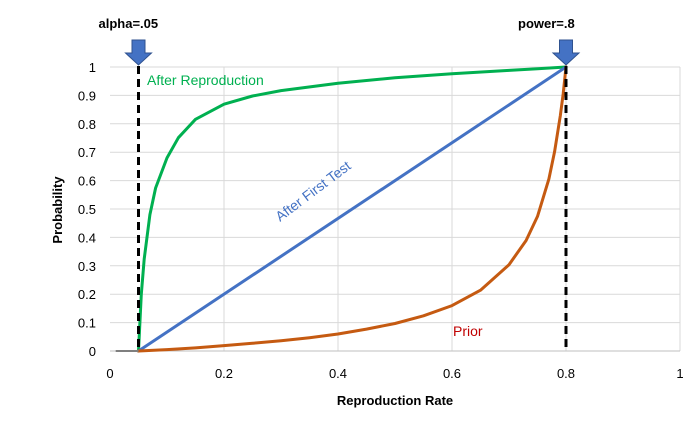 The width and height of the screenshot is (700, 423). What do you see at coordinates (546, 23) in the screenshot?
I see `reference-label: power=.8` at bounding box center [546, 23].